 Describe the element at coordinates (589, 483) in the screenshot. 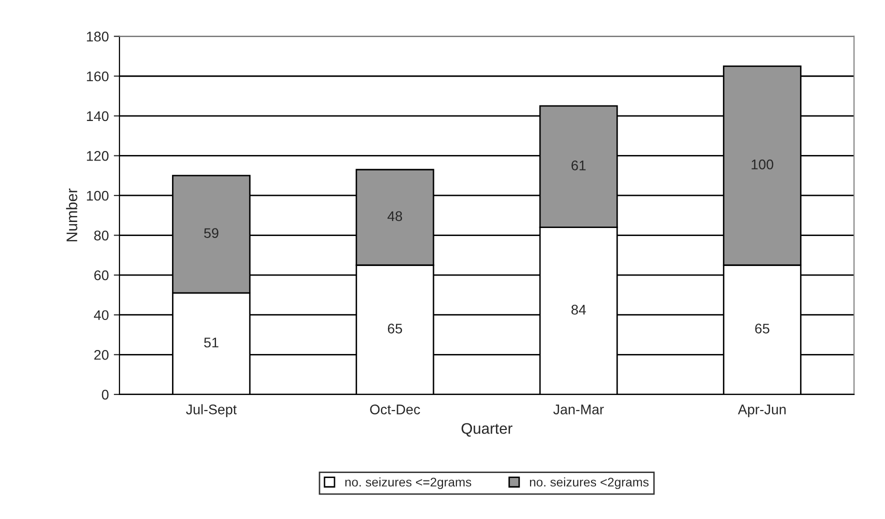

I see `legend-label: no. seizures <2grams` at that location.